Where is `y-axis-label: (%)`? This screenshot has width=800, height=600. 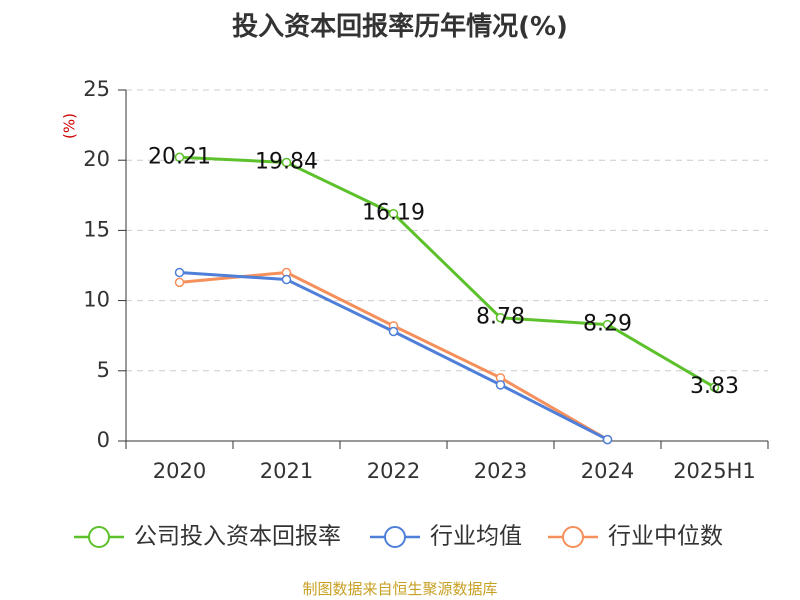 y-axis-label: (%) is located at coordinates (70, 126).